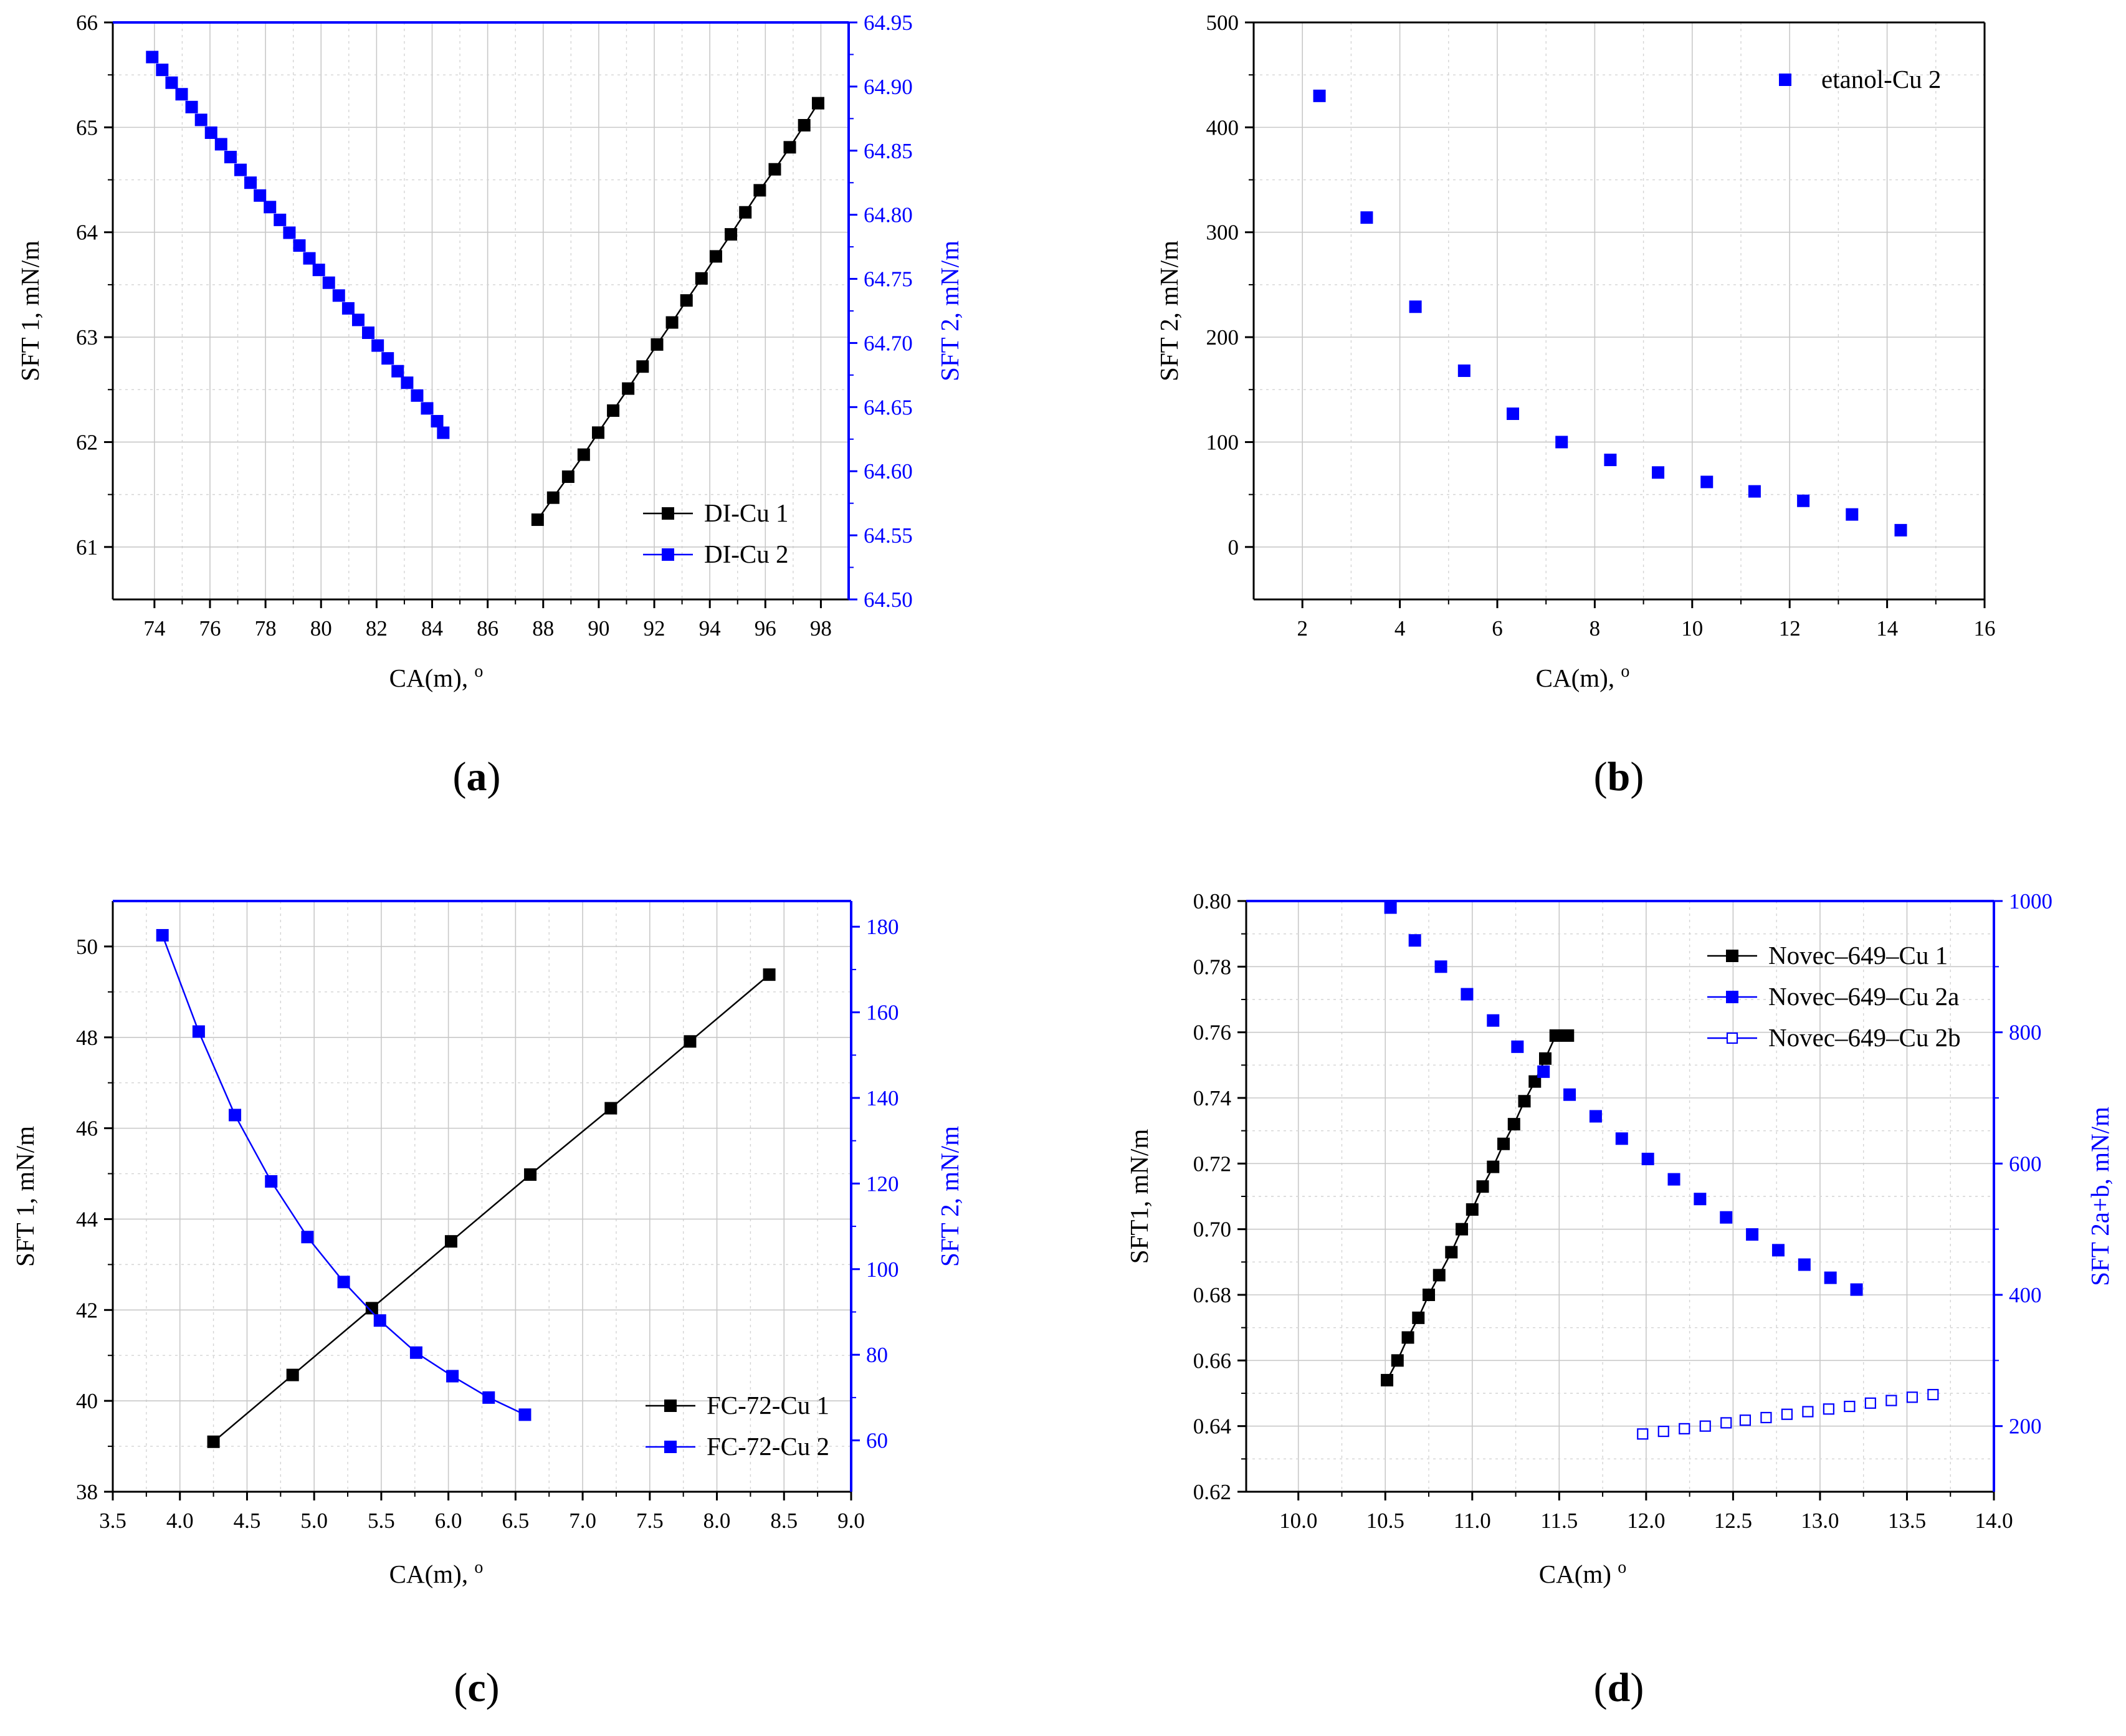 The width and height of the screenshot is (2126, 1736). What do you see at coordinates (746, 554) in the screenshot?
I see `legend-entry: DI-Cu 2` at bounding box center [746, 554].